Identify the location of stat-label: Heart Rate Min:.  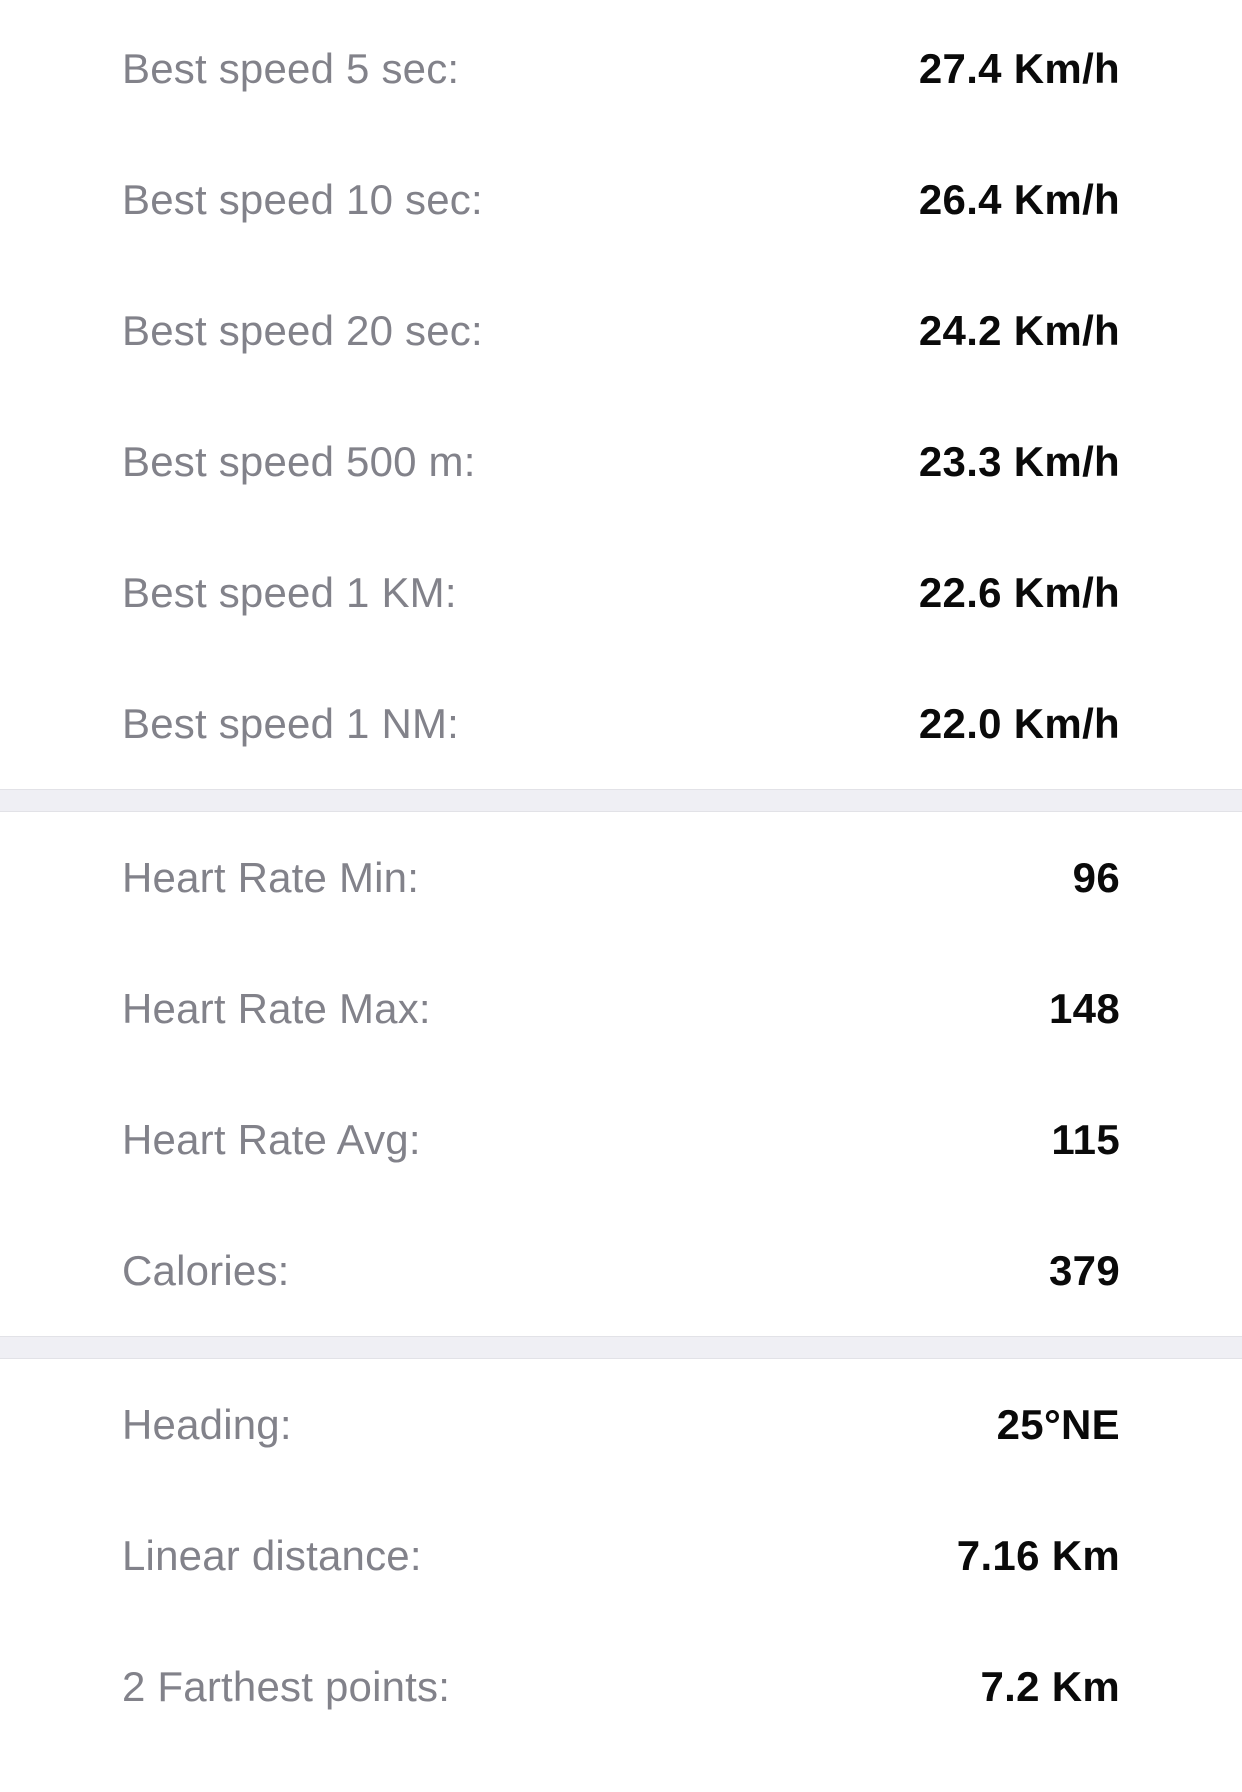
(271, 877).